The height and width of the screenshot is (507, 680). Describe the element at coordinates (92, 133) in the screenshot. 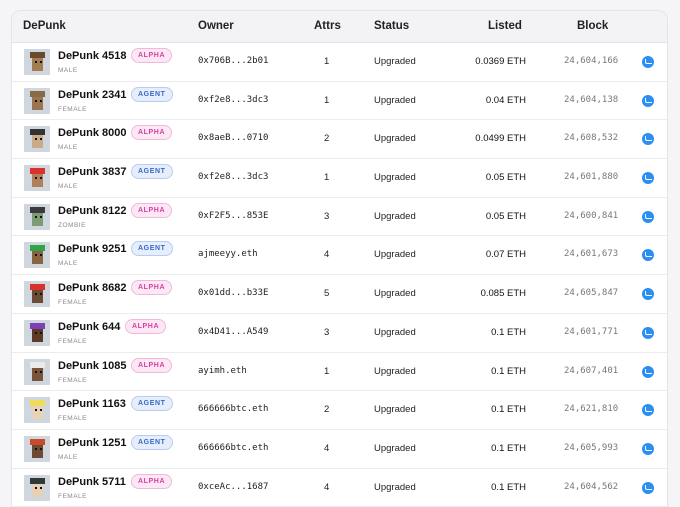

I see `punk-name: DePunk 8000` at that location.